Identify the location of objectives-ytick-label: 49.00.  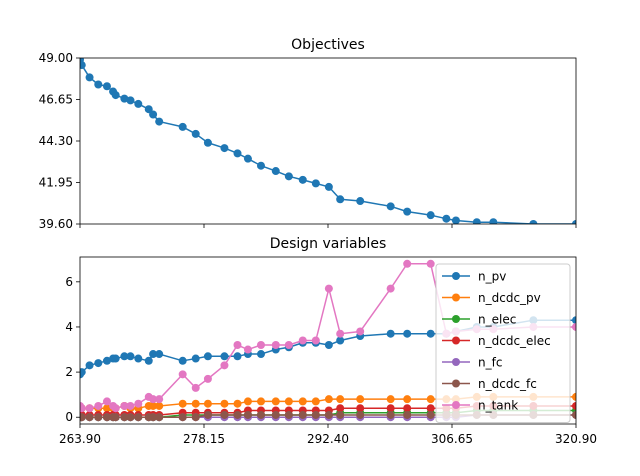
(56, 58).